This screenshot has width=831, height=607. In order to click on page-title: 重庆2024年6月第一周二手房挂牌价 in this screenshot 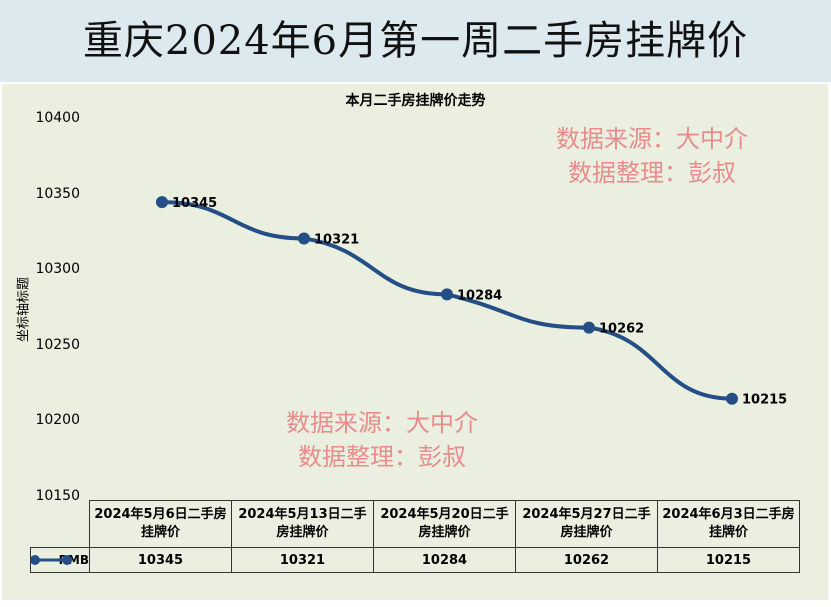, I will do `click(415, 41)`.